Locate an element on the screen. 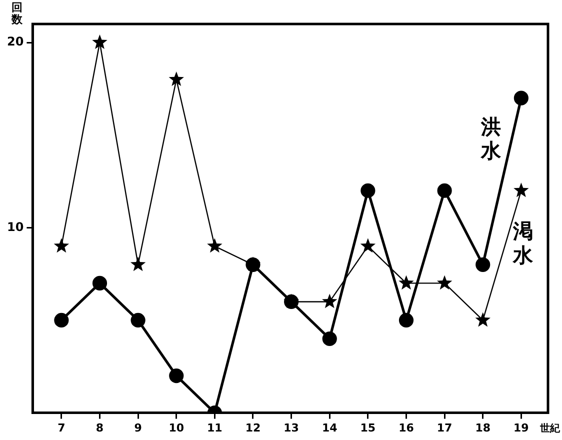 The height and width of the screenshot is (440, 562). x-tick-label: 11 is located at coordinates (214, 427).